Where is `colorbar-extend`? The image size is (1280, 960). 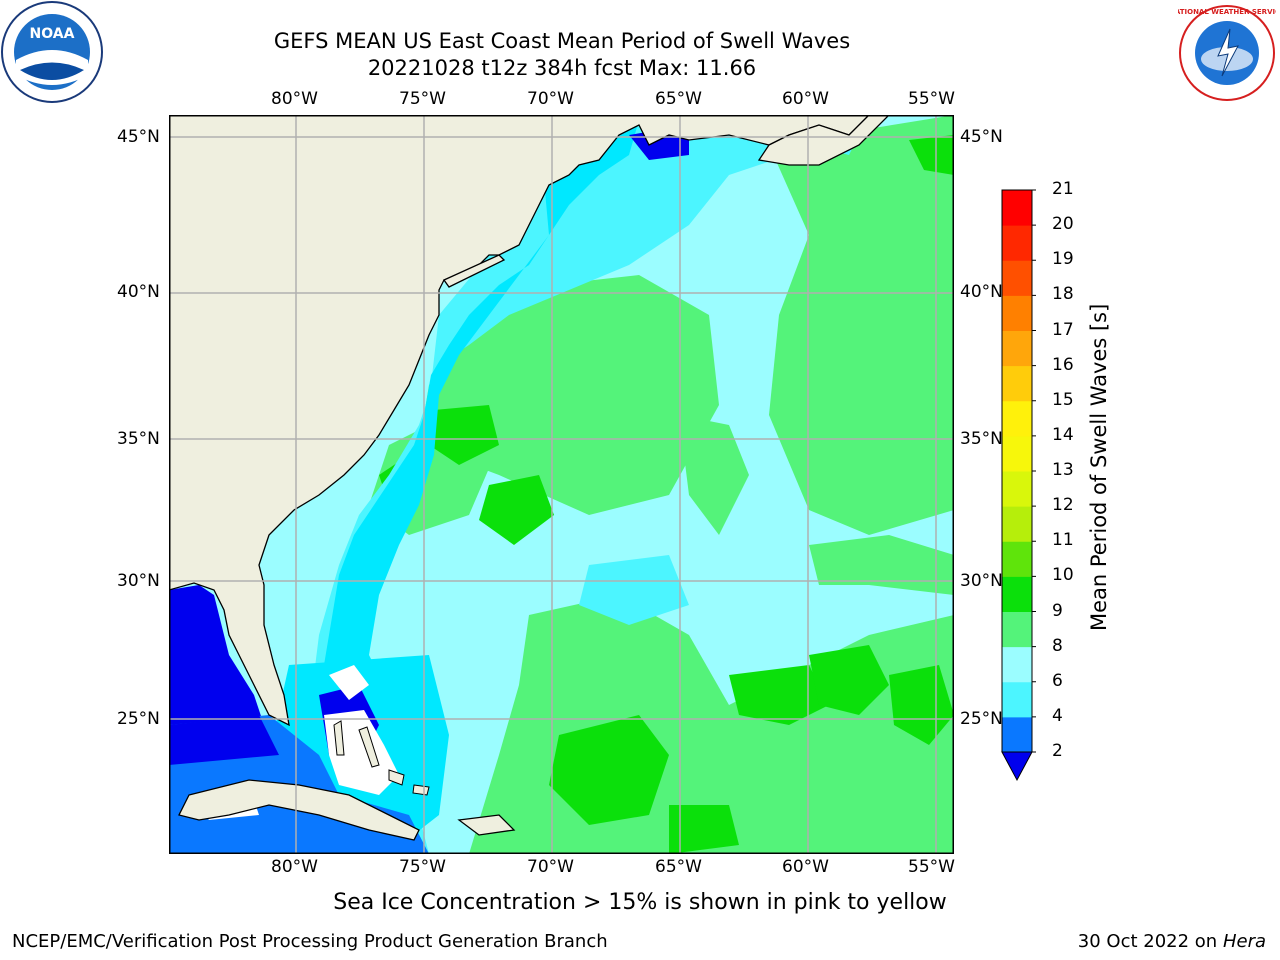
colorbar-extend is located at coordinates (1017, 766).